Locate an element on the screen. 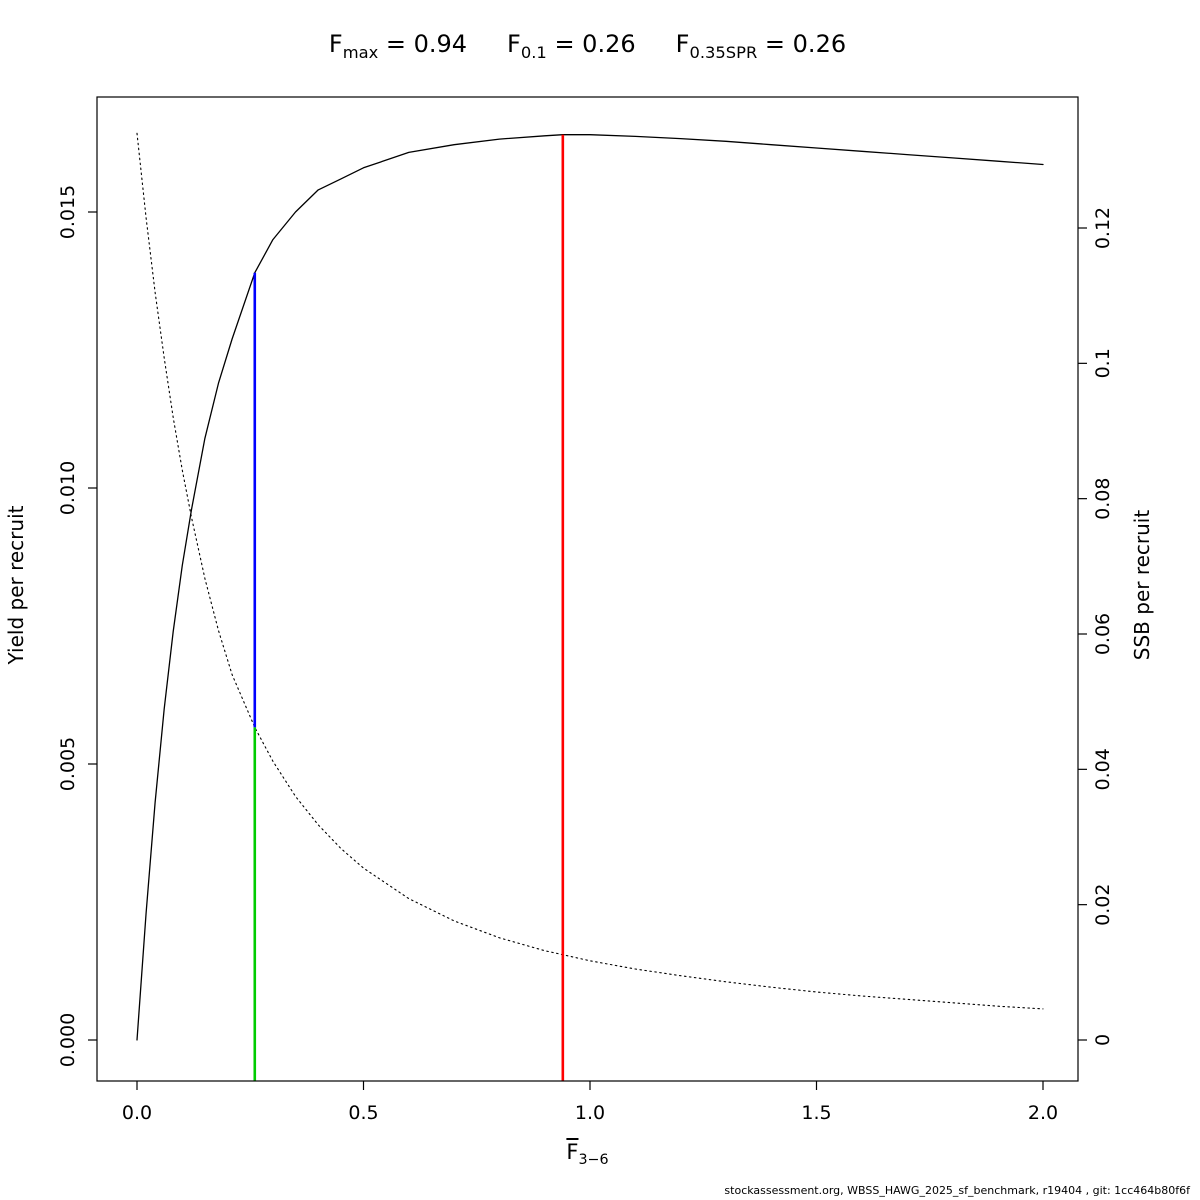 The height and width of the screenshot is (1200, 1200). f01-title-term: F0.1 = 0.26 is located at coordinates (571, 46).